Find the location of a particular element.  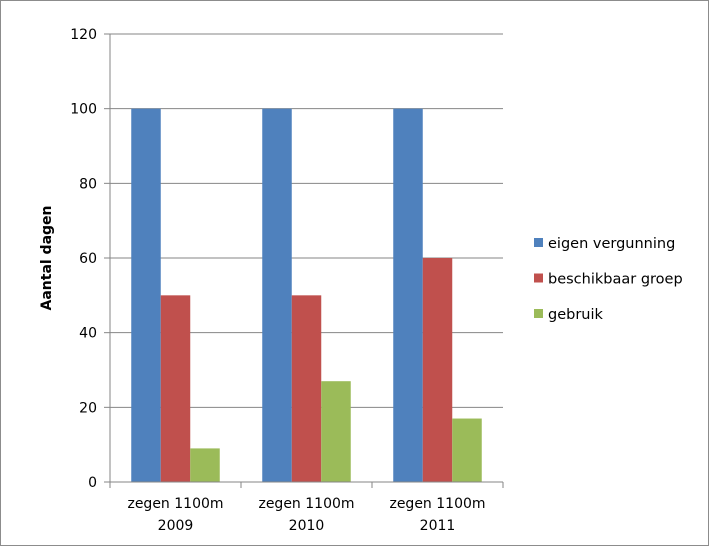

y-tick-label: 0 is located at coordinates (92, 483).